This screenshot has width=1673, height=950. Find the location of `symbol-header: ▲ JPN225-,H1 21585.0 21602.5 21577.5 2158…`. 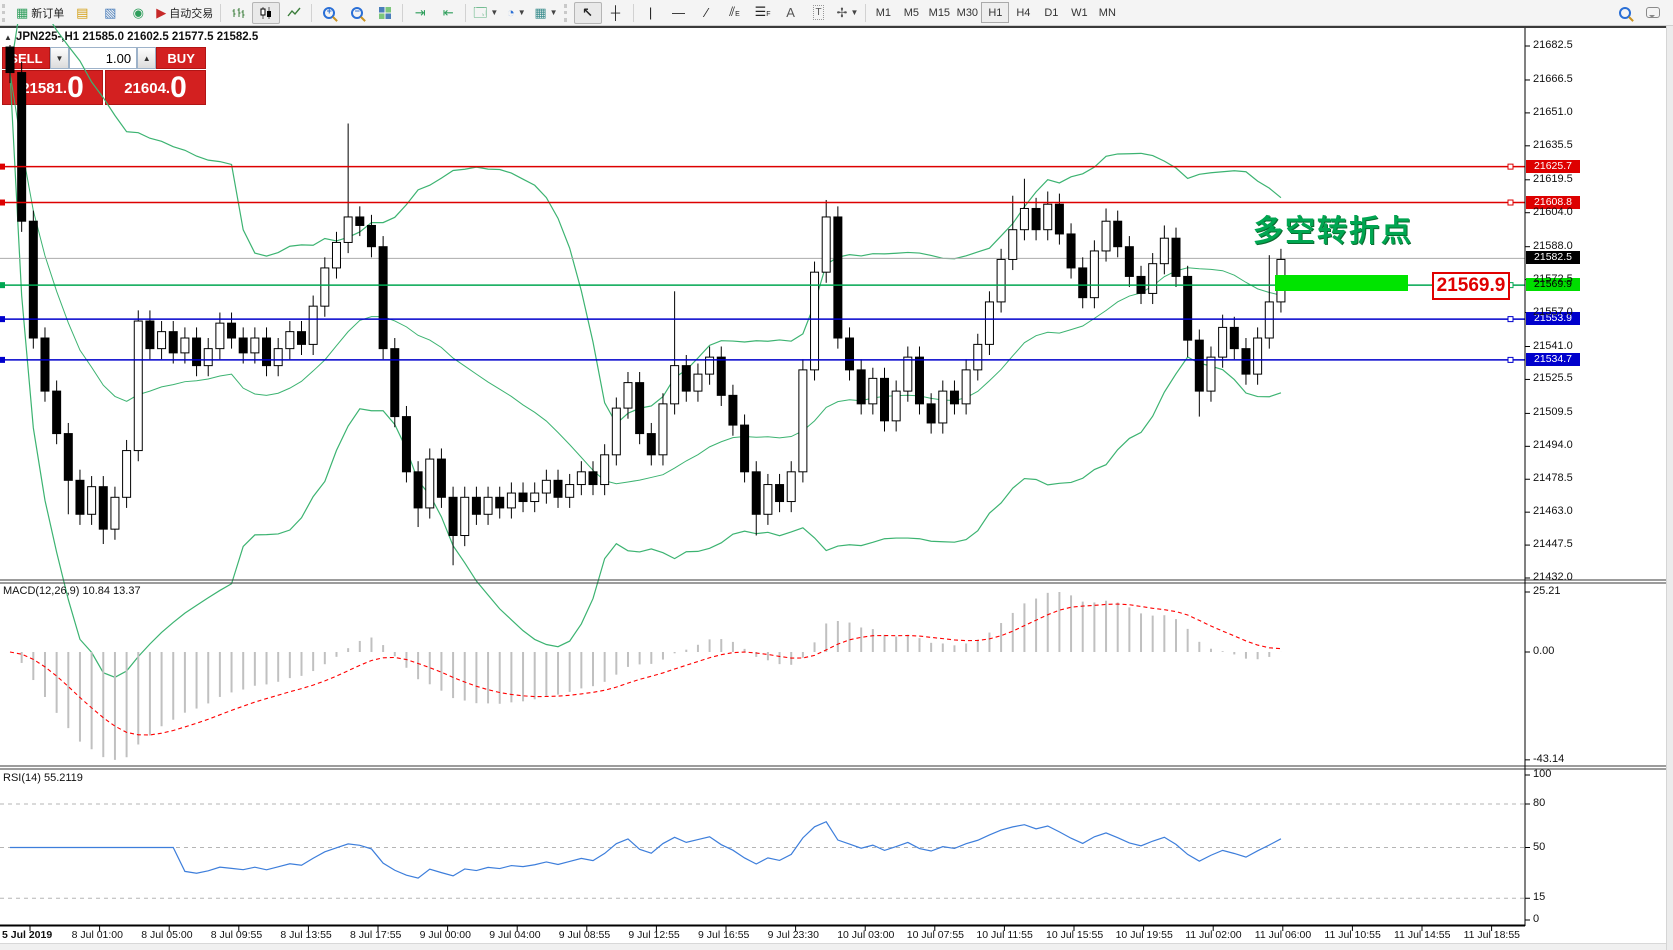

symbol-header: ▲ JPN225-,H1 21585.0 21602.5 21577.5 2158… is located at coordinates (131, 37).